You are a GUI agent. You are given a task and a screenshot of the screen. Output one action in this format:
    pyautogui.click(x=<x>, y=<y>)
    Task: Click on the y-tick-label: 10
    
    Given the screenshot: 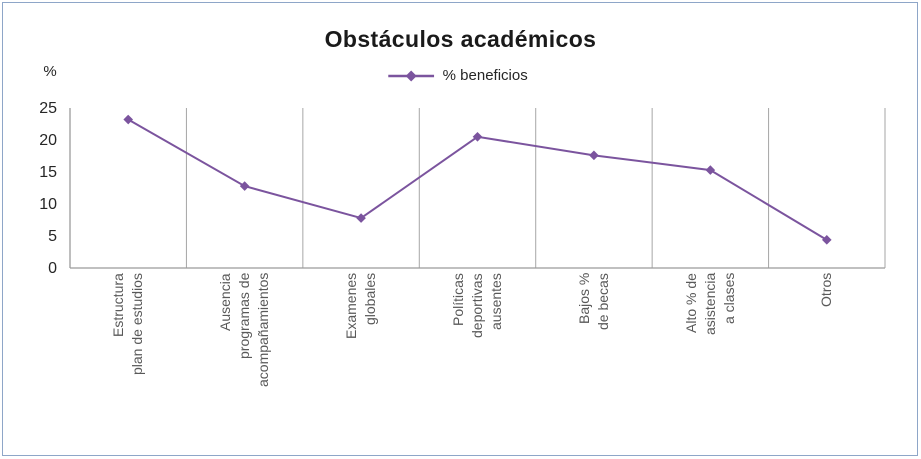 What is the action you would take?
    pyautogui.click(x=48, y=204)
    